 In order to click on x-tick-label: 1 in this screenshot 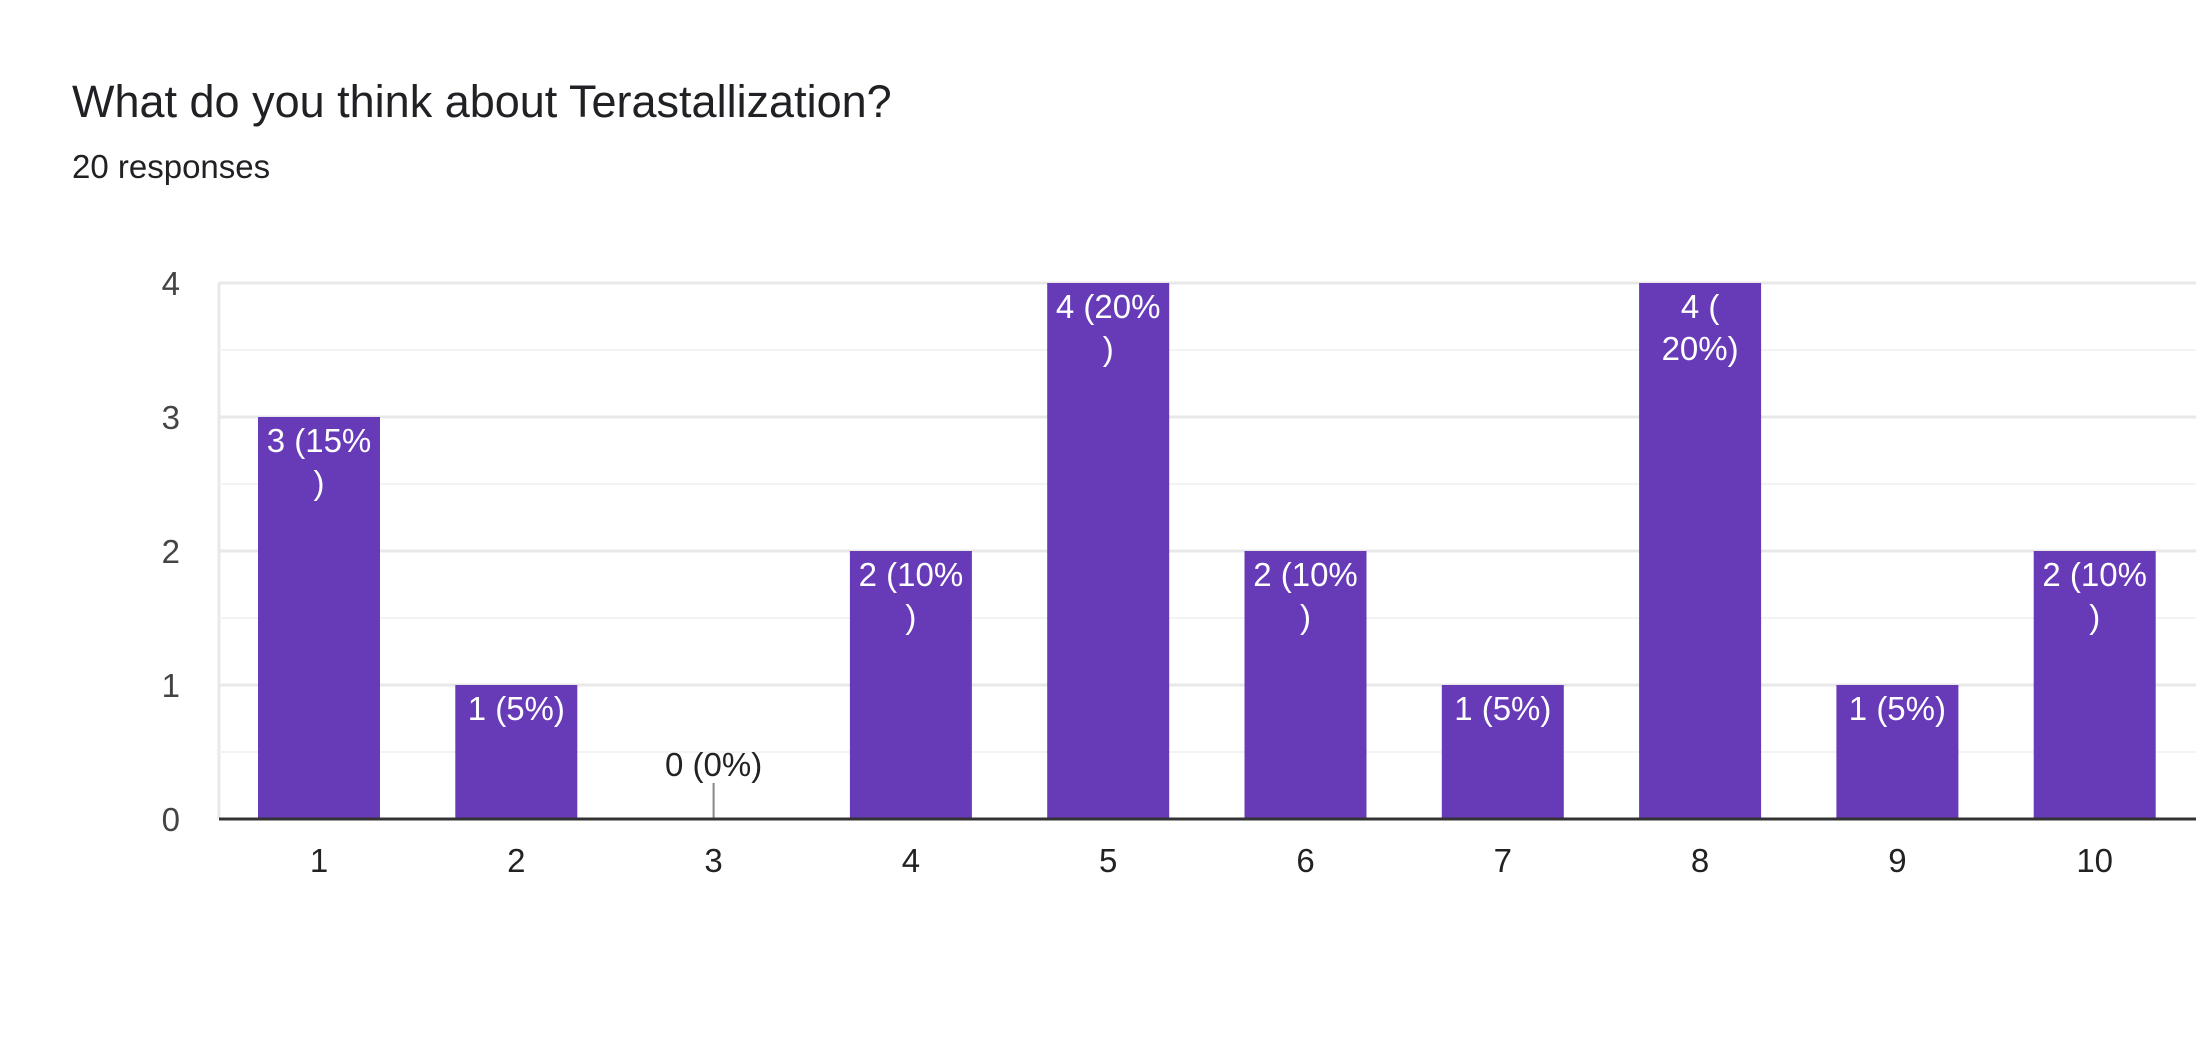, I will do `click(319, 860)`.